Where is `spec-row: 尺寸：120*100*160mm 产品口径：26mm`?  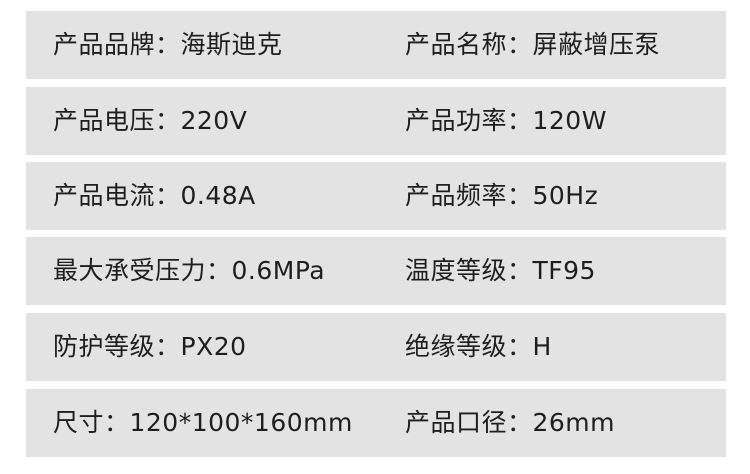
spec-row: 尺寸：120*100*160mm 产品口径：26mm is located at coordinates (376, 423).